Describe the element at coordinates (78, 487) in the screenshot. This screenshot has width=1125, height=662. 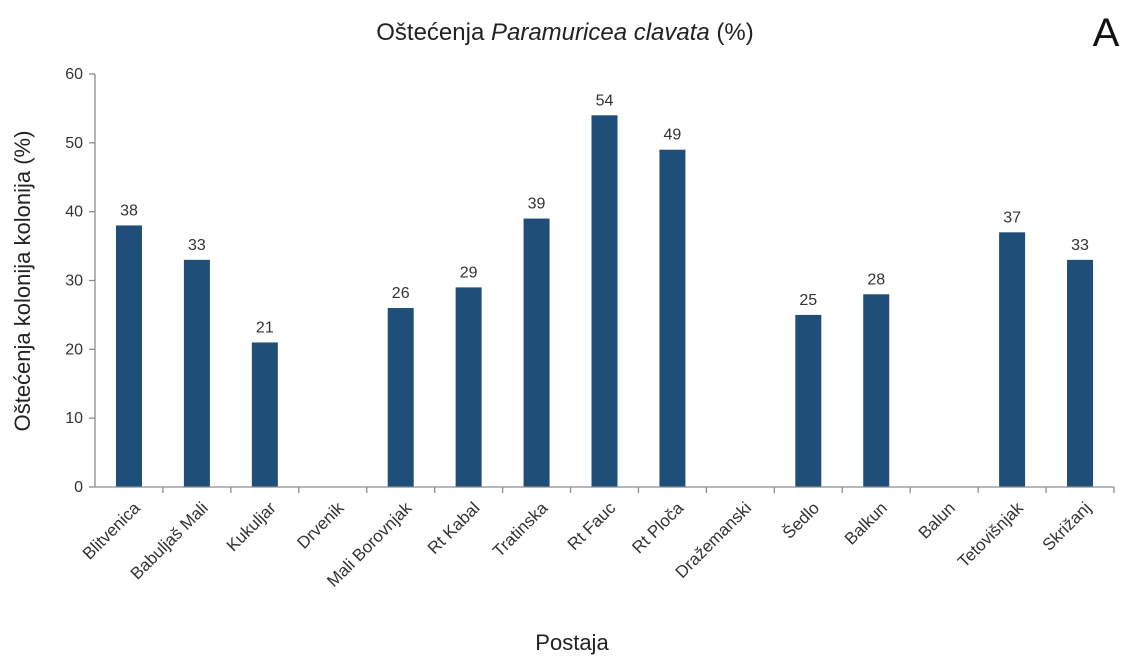
I see `y-tick-label: 0` at that location.